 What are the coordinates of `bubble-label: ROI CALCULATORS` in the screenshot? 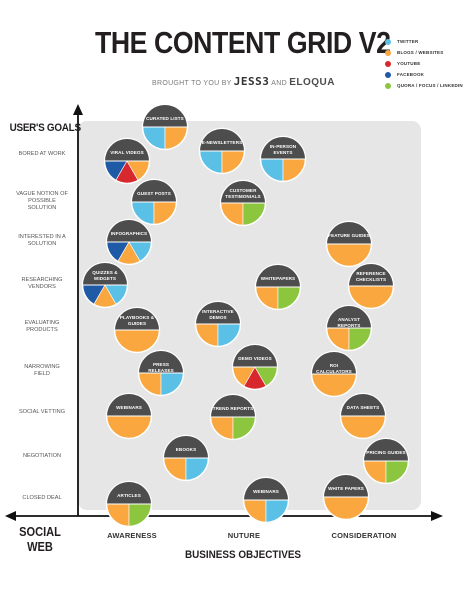 It's located at (334, 368).